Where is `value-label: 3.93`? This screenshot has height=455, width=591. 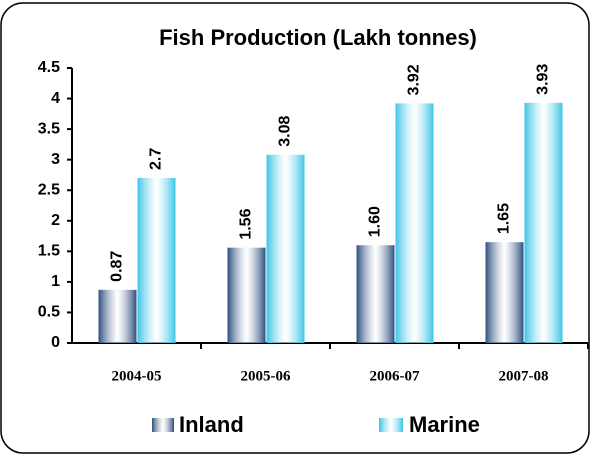 value-label: 3.93 is located at coordinates (543, 79).